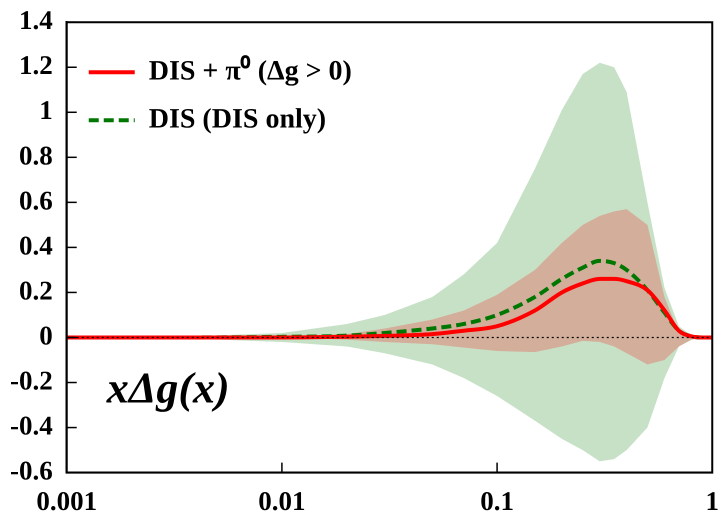  What do you see at coordinates (35, 290) in the screenshot?
I see `y-tick-label: 0.2` at bounding box center [35, 290].